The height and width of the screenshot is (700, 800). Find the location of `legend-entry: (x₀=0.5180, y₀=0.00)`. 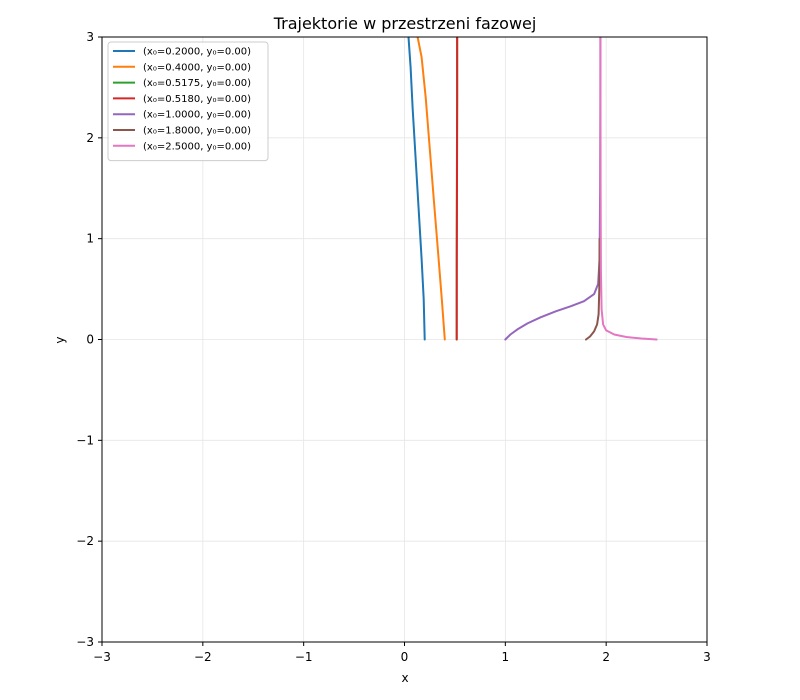

legend-entry: (x₀=0.5180, y₀=0.00) is located at coordinates (197, 99).